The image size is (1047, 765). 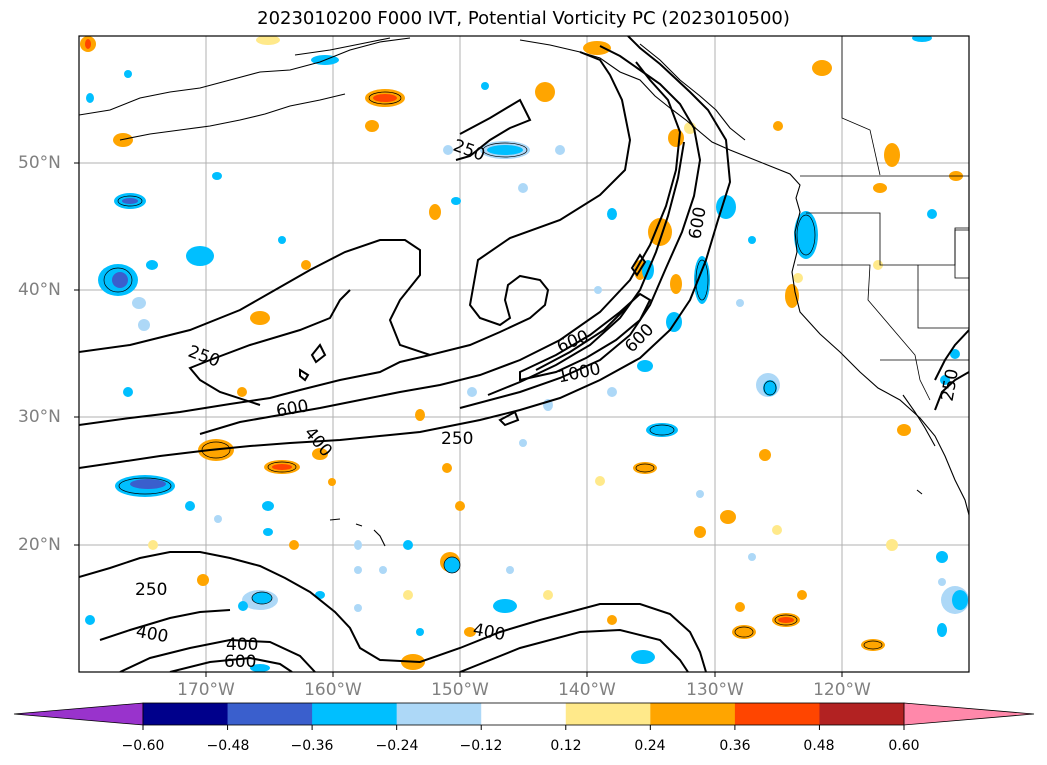 I want to click on lat-label-50: 50°N, so click(x=39, y=163).